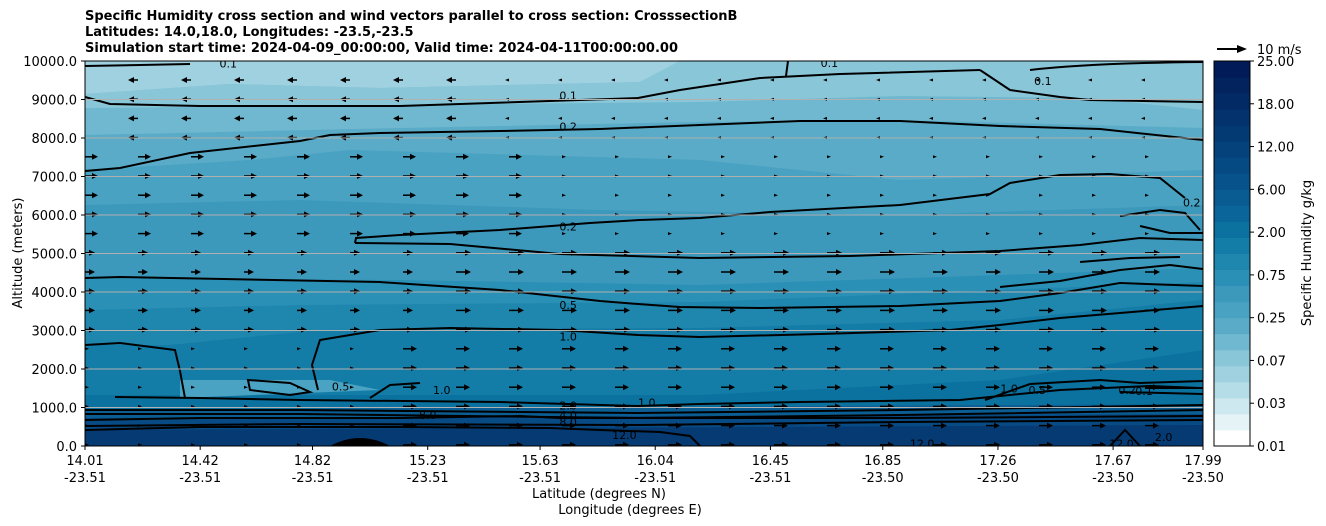  What do you see at coordinates (1164, 437) in the screenshot?
I see `contour-label: 2.0` at bounding box center [1164, 437].